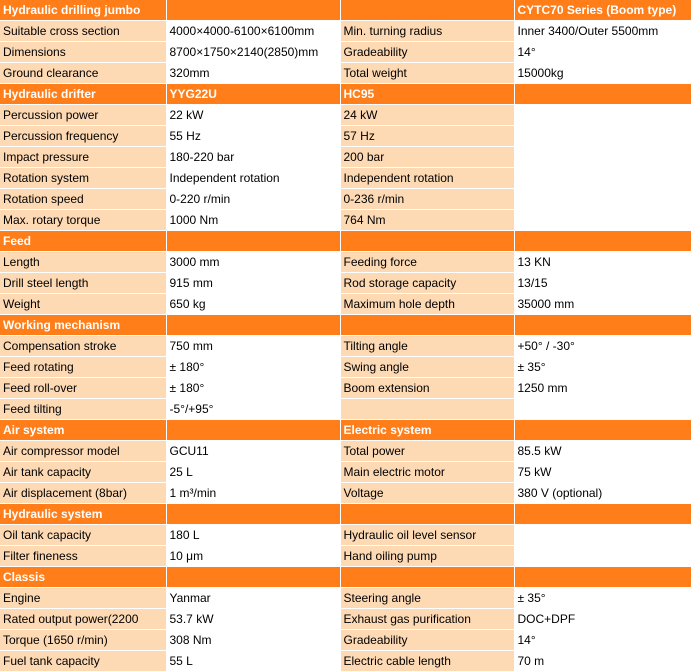  I want to click on spec-value-cell: 15000kg, so click(602, 73).